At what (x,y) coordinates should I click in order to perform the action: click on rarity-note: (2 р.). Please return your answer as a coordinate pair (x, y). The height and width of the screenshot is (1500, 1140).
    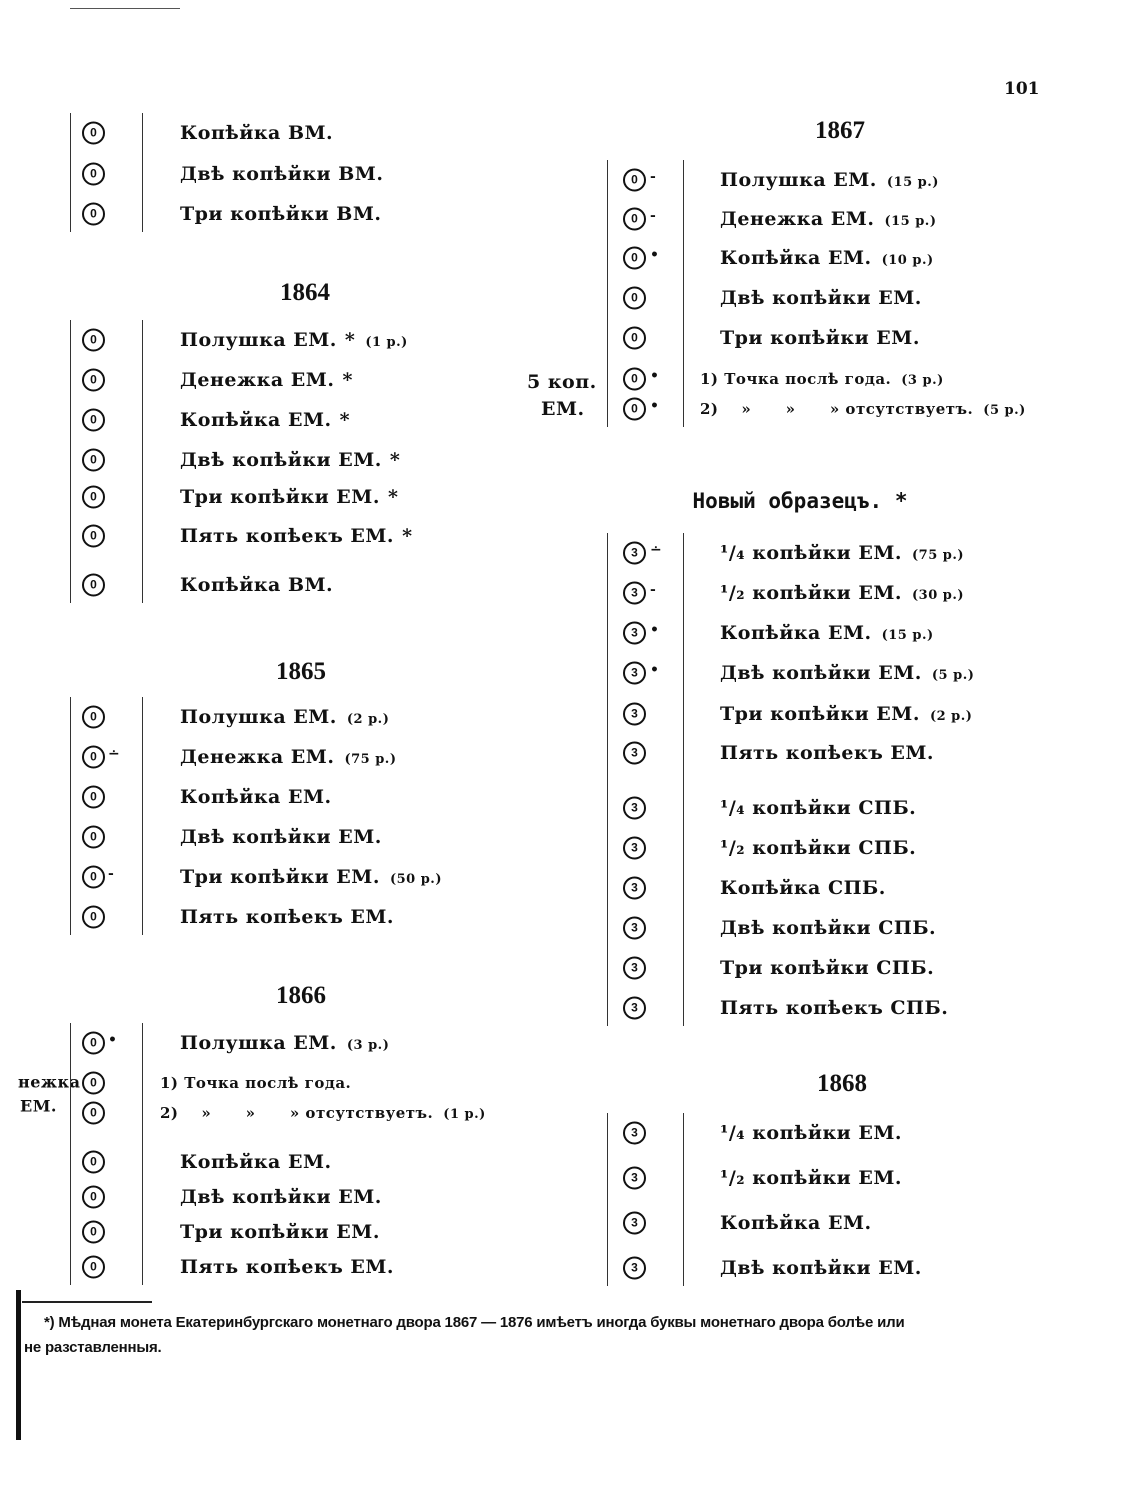
    Looking at the image, I should click on (951, 716).